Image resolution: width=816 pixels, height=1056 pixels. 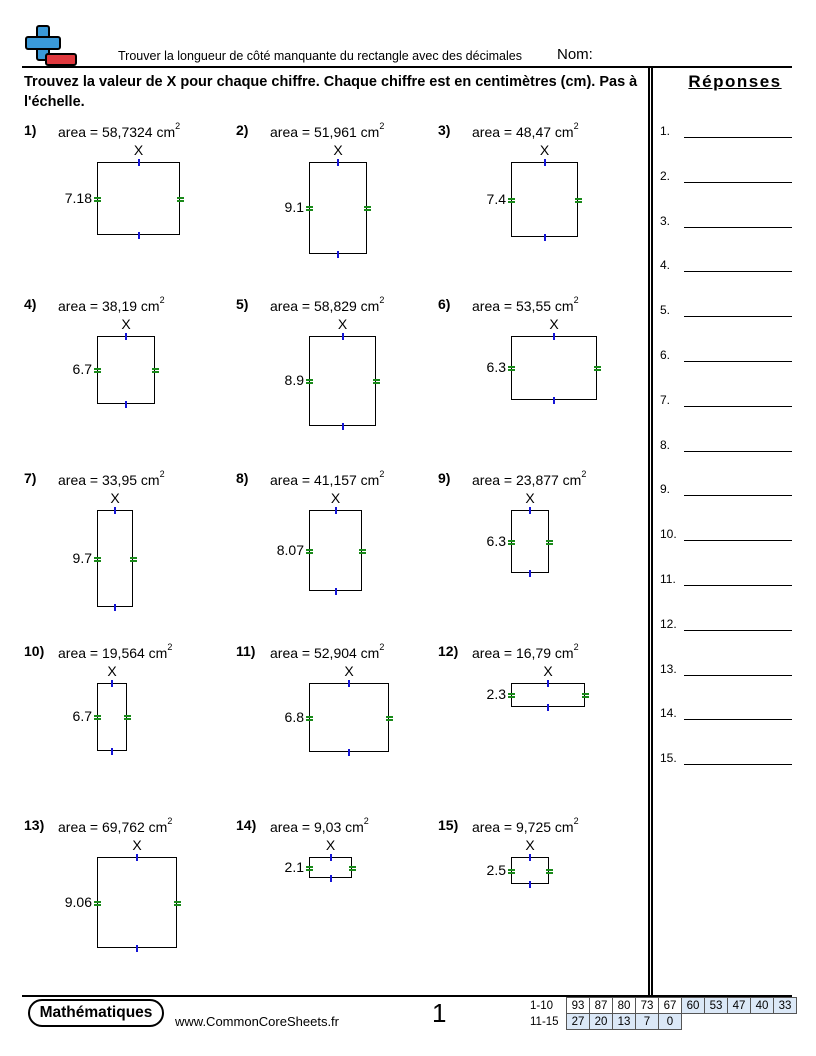 I want to click on known-side-label: 6.8, so click(x=294, y=716).